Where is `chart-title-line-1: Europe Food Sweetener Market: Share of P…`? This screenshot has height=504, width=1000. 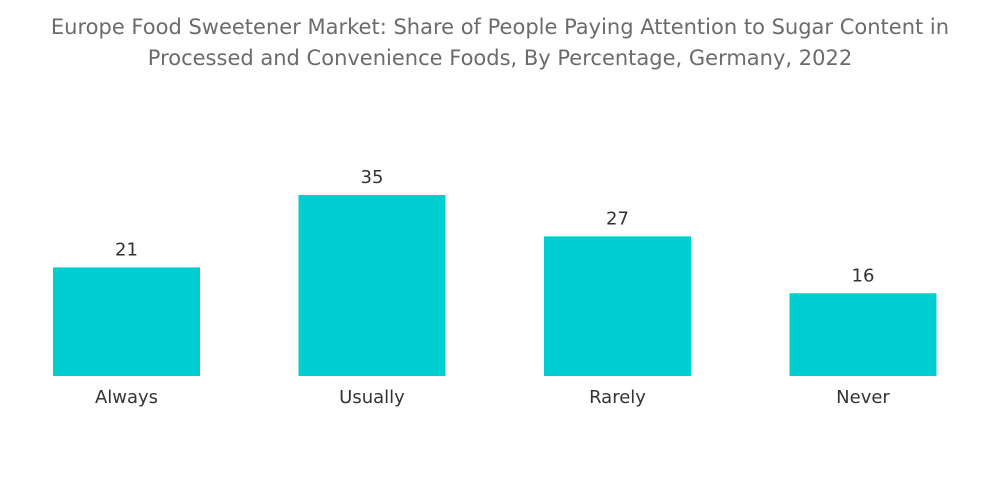 chart-title-line-1: Europe Food Sweetener Market: Share of P… is located at coordinates (500, 27).